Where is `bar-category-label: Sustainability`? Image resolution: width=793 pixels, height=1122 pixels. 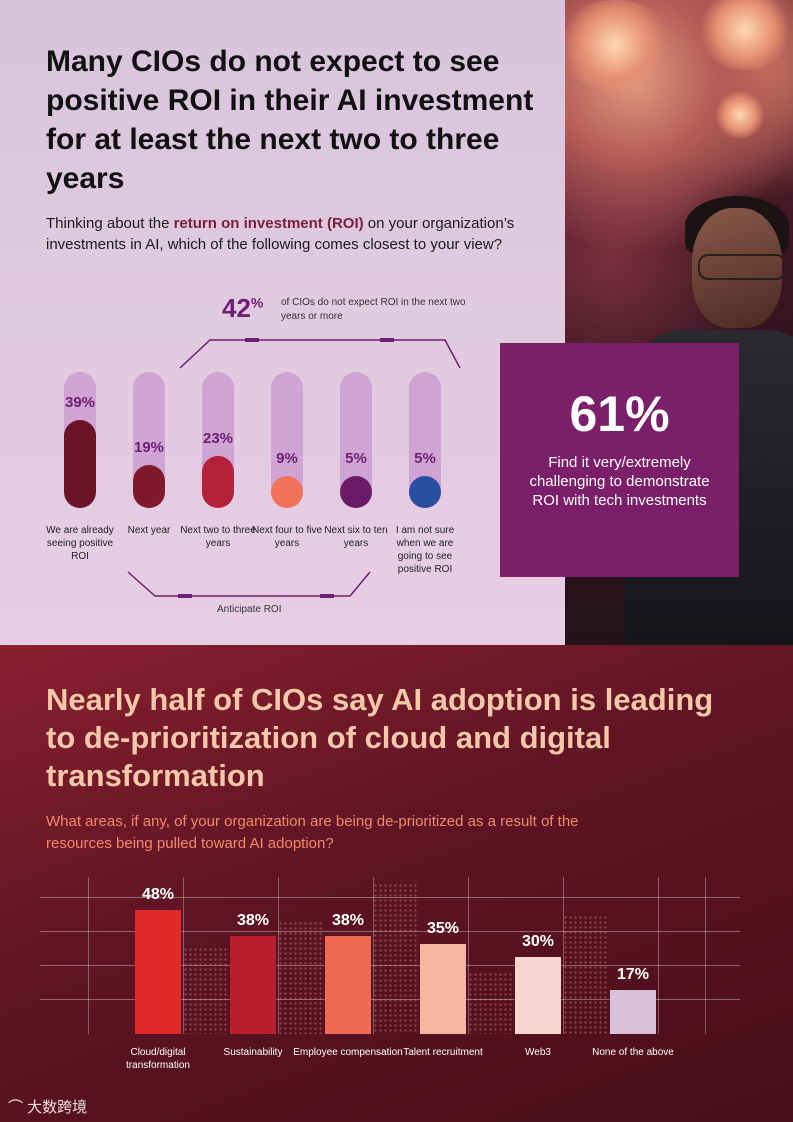 bar-category-label: Sustainability is located at coordinates (253, 1052).